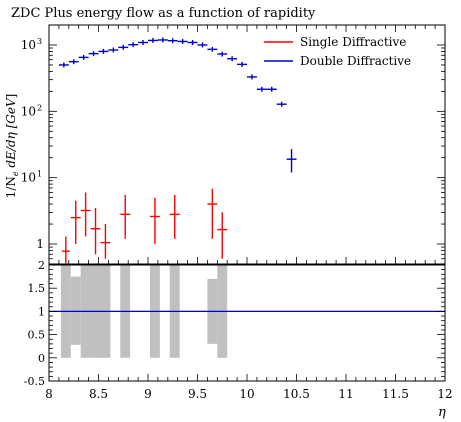 The width and height of the screenshot is (461, 422). Describe the element at coordinates (37, 288) in the screenshot. I see `ratio-tick-label: 1.5` at that location.